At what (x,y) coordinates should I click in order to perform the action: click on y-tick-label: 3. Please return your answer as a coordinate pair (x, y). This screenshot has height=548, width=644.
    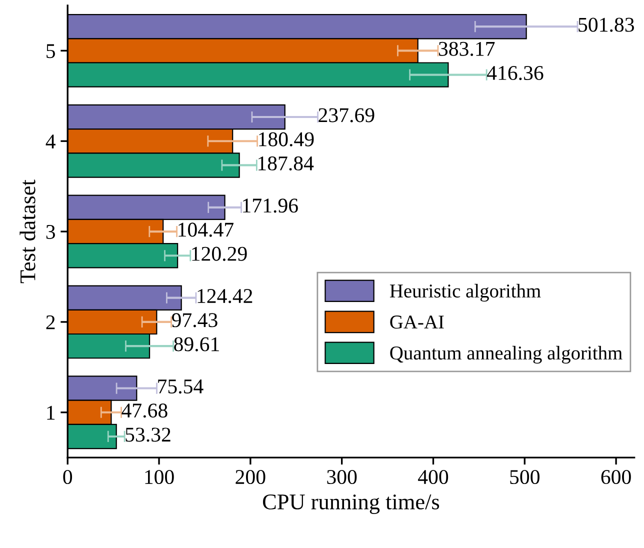
    Looking at the image, I should click on (50, 231).